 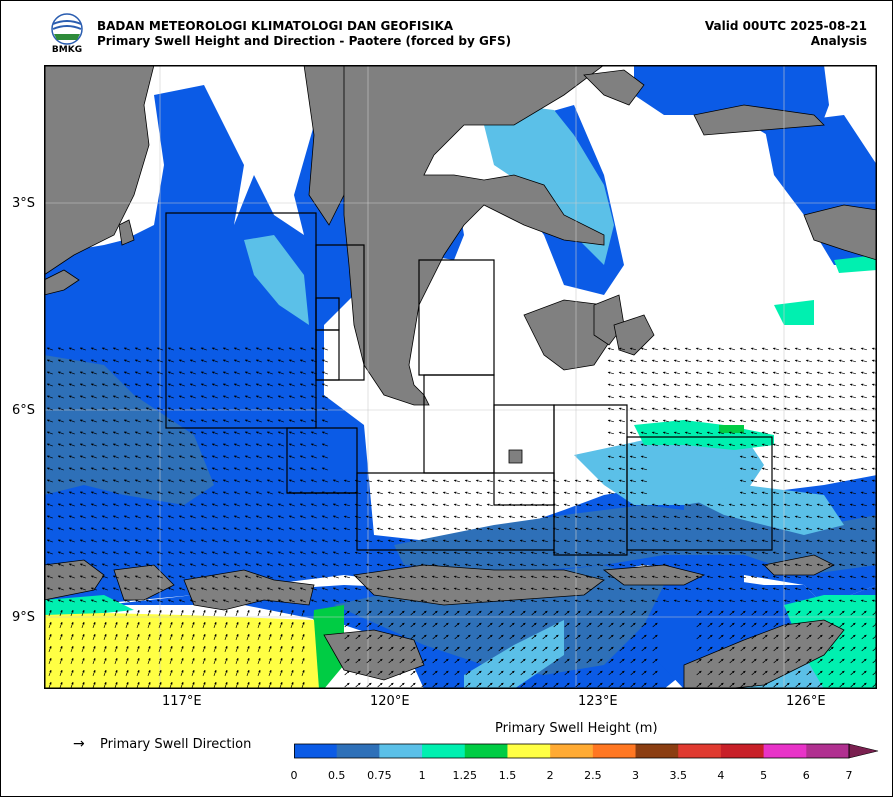 I want to click on lon-label-123e: 123°E, so click(x=598, y=701).